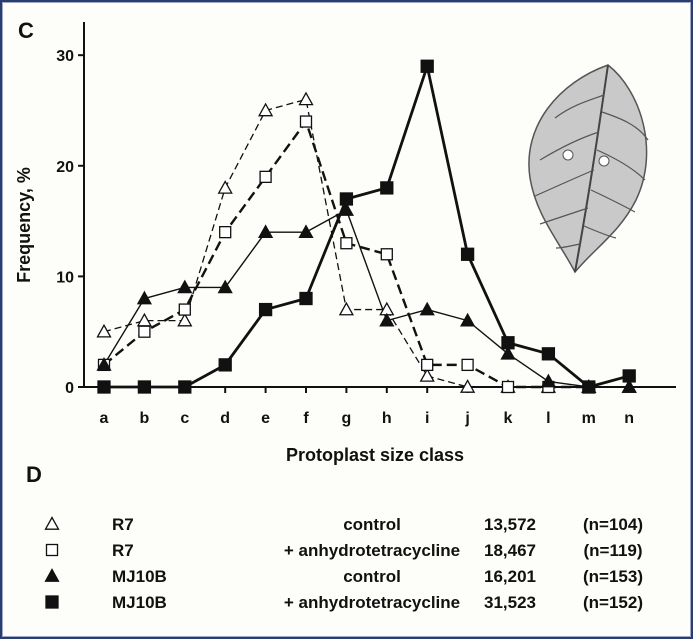  I want to click on y-tick-label: 20, so click(65, 167).